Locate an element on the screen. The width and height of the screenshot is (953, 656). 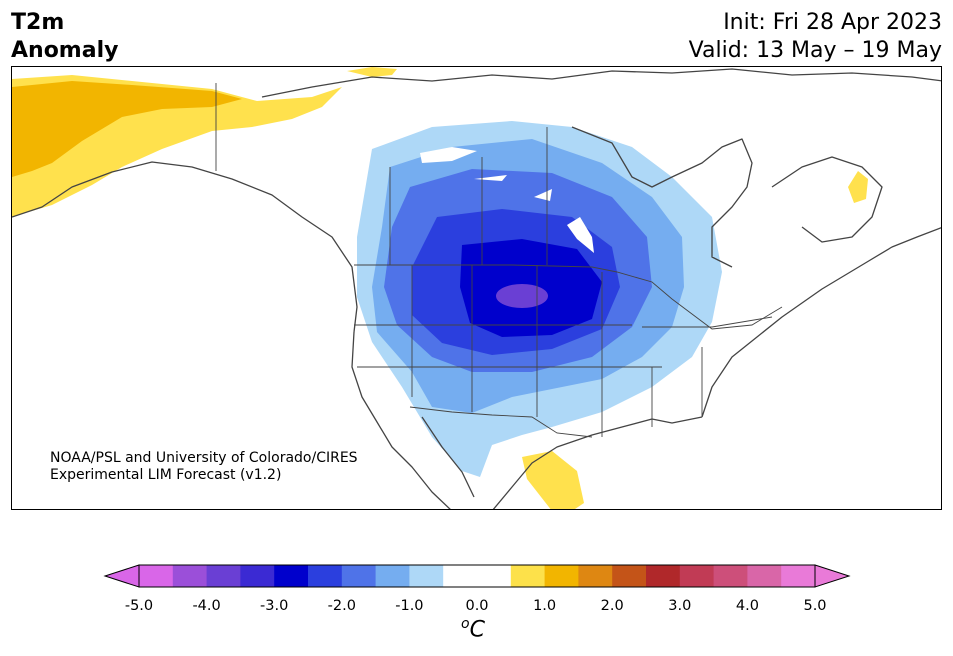
colorbar-unit: oC is located at coordinates (473, 629).